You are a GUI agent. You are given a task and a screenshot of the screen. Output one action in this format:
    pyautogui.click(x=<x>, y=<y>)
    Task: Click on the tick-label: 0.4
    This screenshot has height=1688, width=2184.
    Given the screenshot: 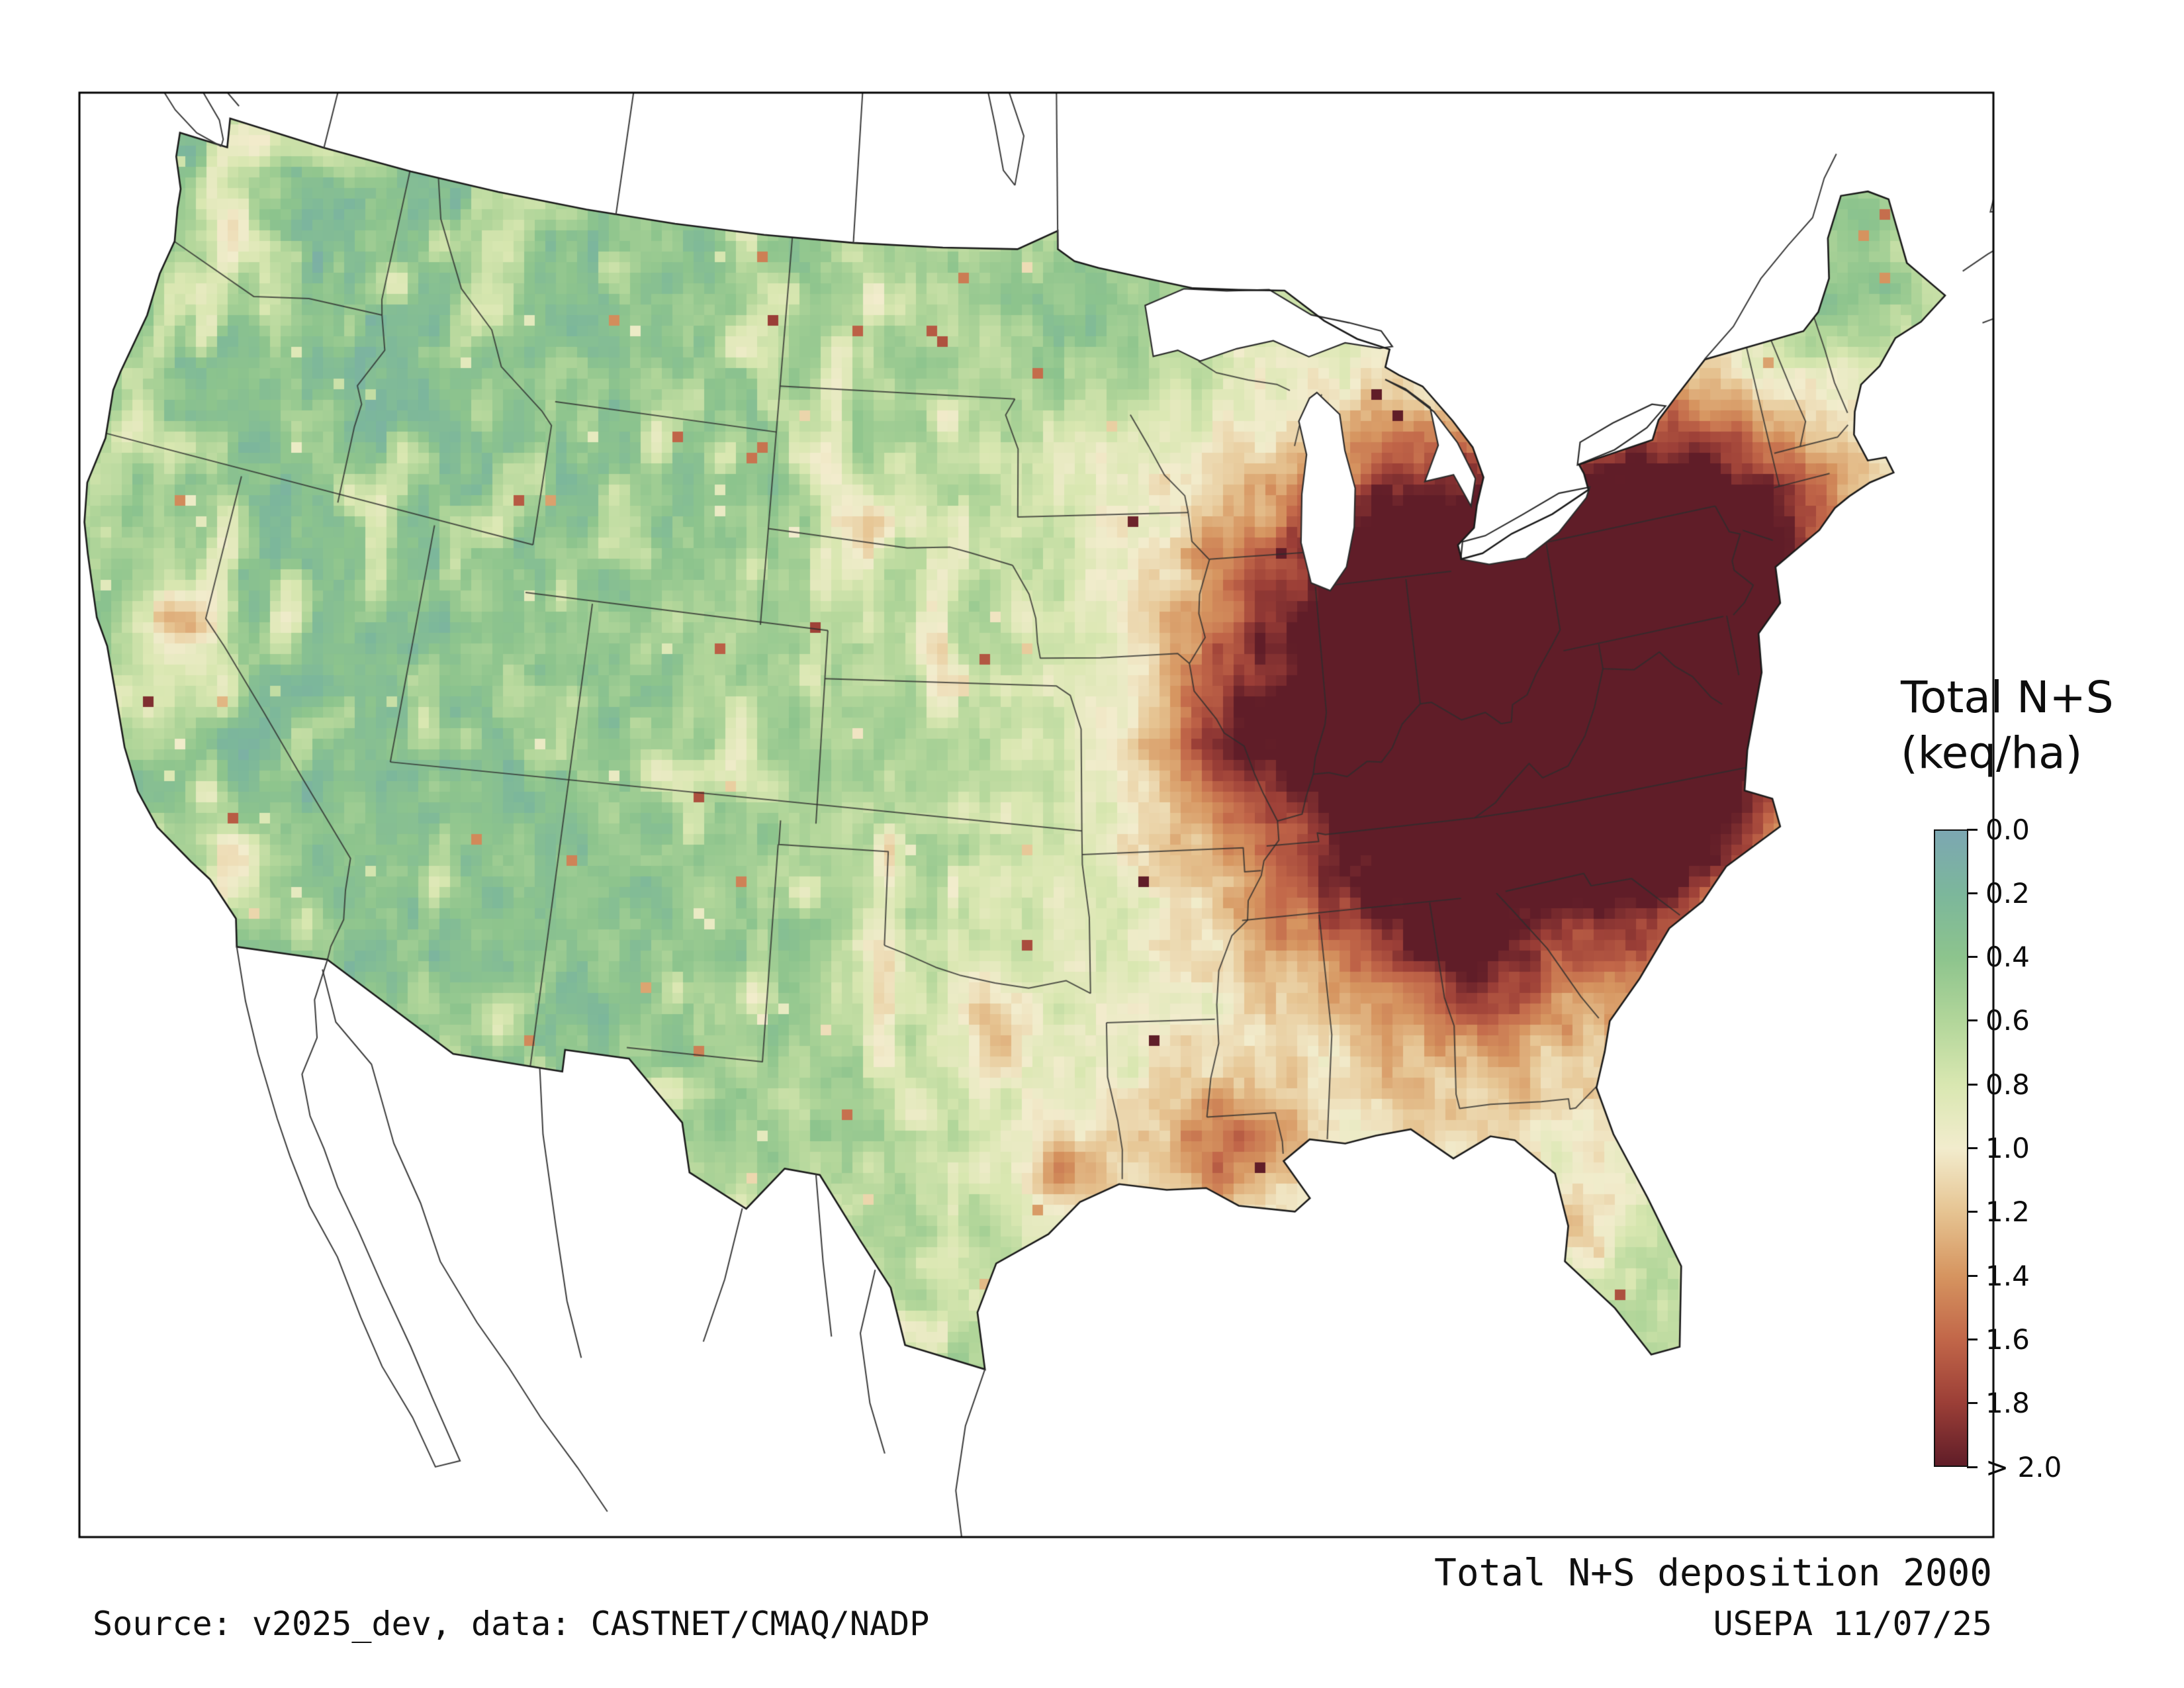 What is the action you would take?
    pyautogui.click(x=2008, y=957)
    